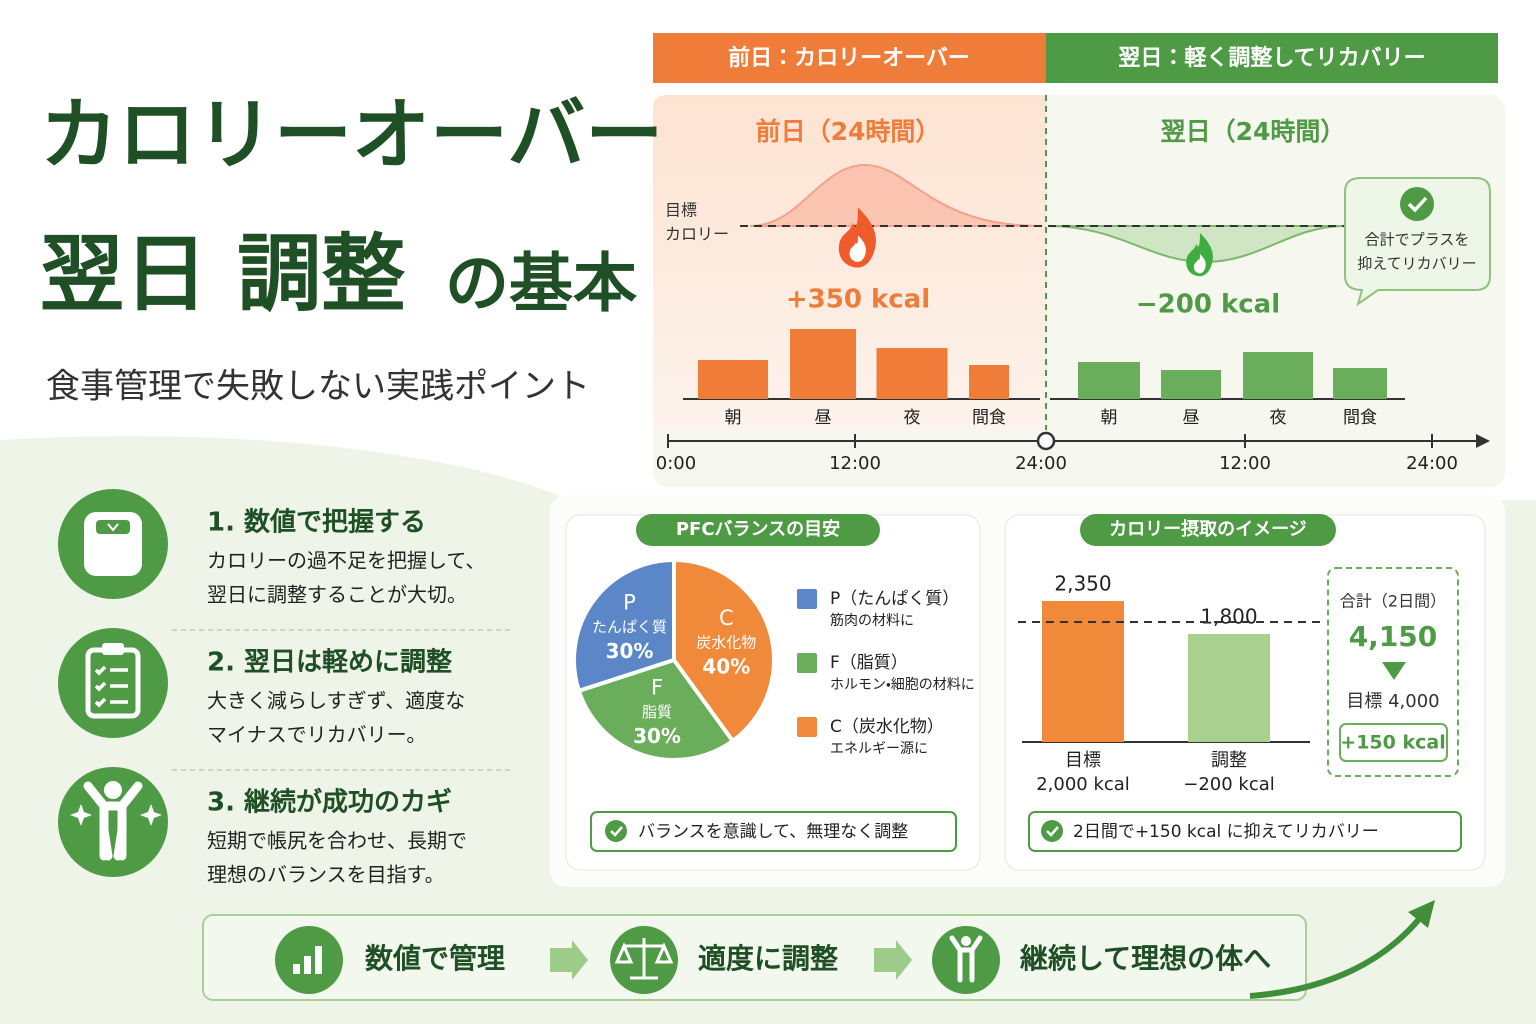  Describe the element at coordinates (1145, 958) in the screenshot. I see `flow-text: 継続して理想の体へ` at that location.